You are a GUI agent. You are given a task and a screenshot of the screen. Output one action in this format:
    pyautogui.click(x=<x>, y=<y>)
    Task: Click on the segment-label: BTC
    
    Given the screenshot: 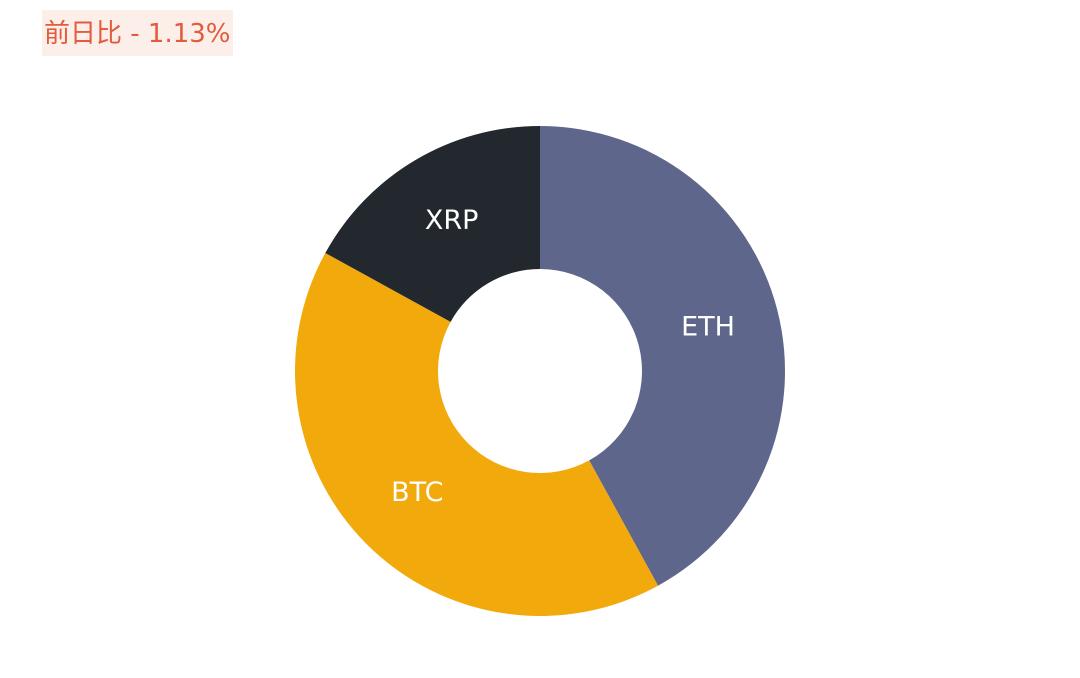 What is the action you would take?
    pyautogui.click(x=417, y=492)
    